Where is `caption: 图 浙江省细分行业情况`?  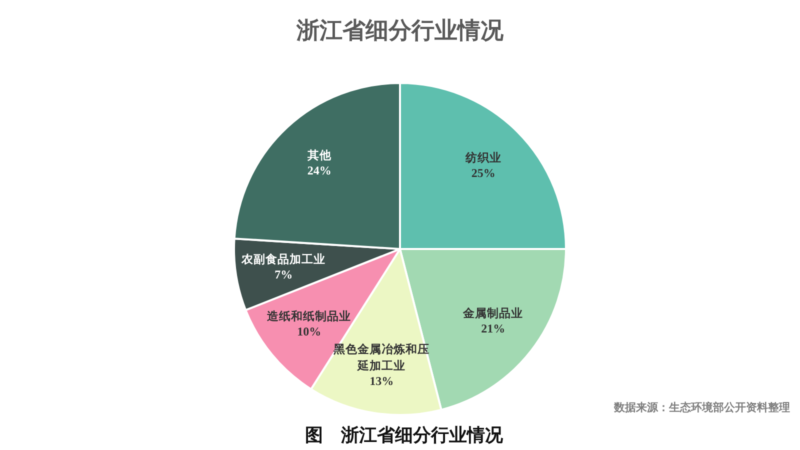
caption: 图 浙江省细分行业情况 is located at coordinates (404, 435).